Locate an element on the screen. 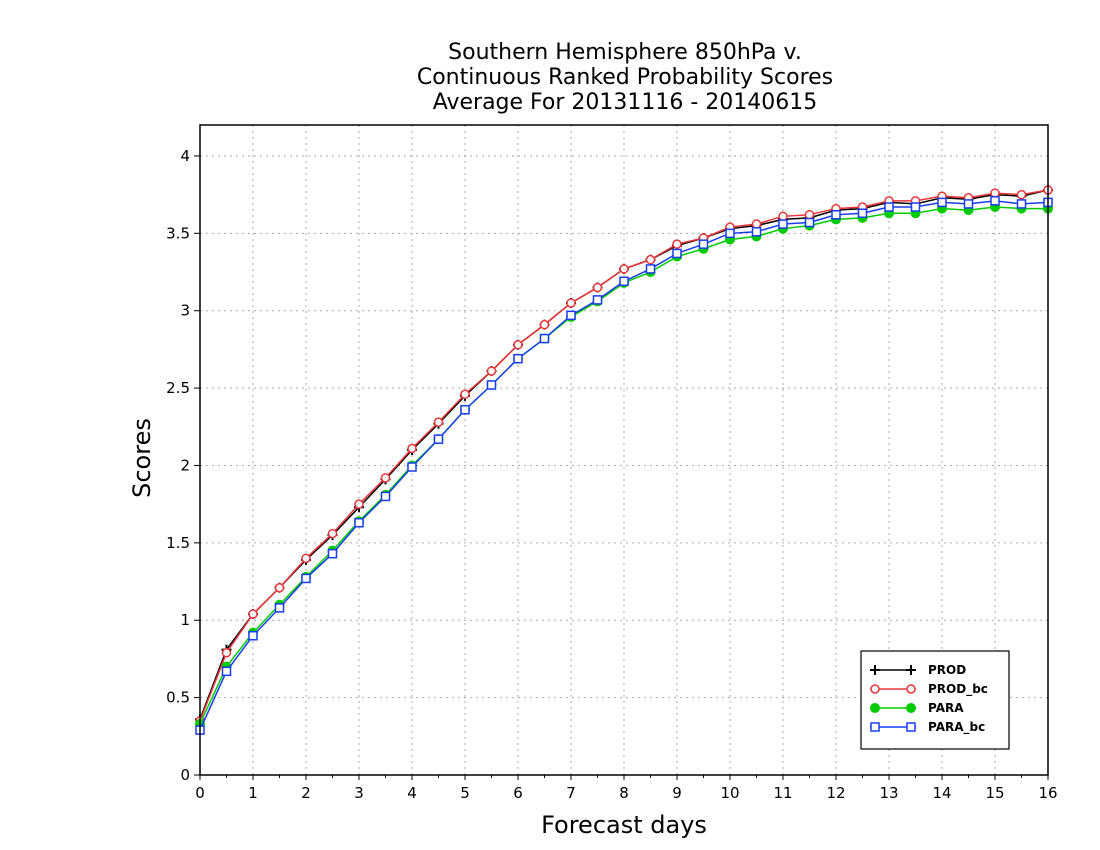 This screenshot has width=1100, height=850. x-tick-label: 16 is located at coordinates (1047, 793).